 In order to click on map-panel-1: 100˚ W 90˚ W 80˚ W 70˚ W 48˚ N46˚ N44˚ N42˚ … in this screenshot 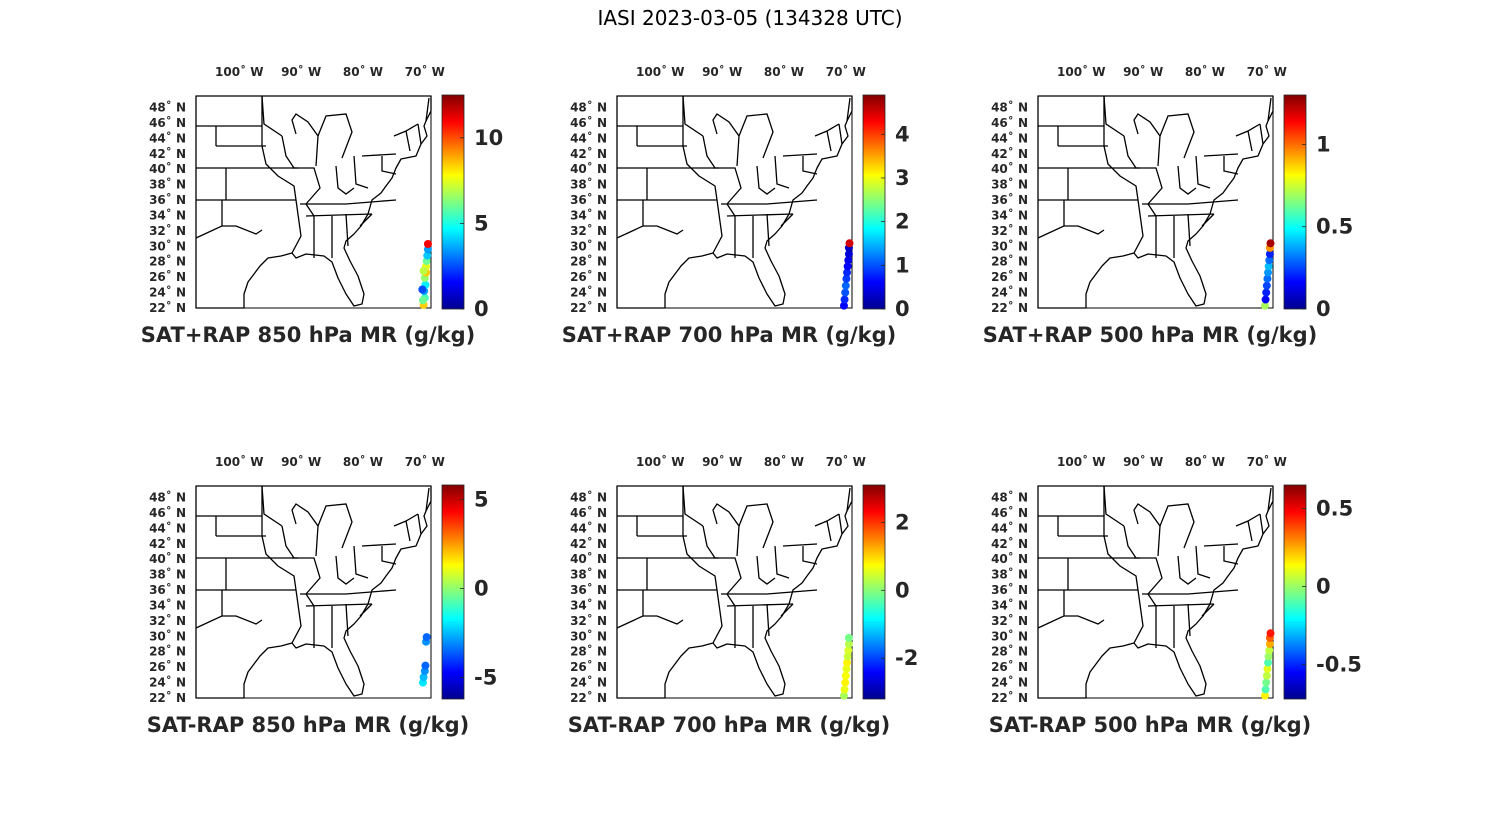, I will do `click(322, 205)`.